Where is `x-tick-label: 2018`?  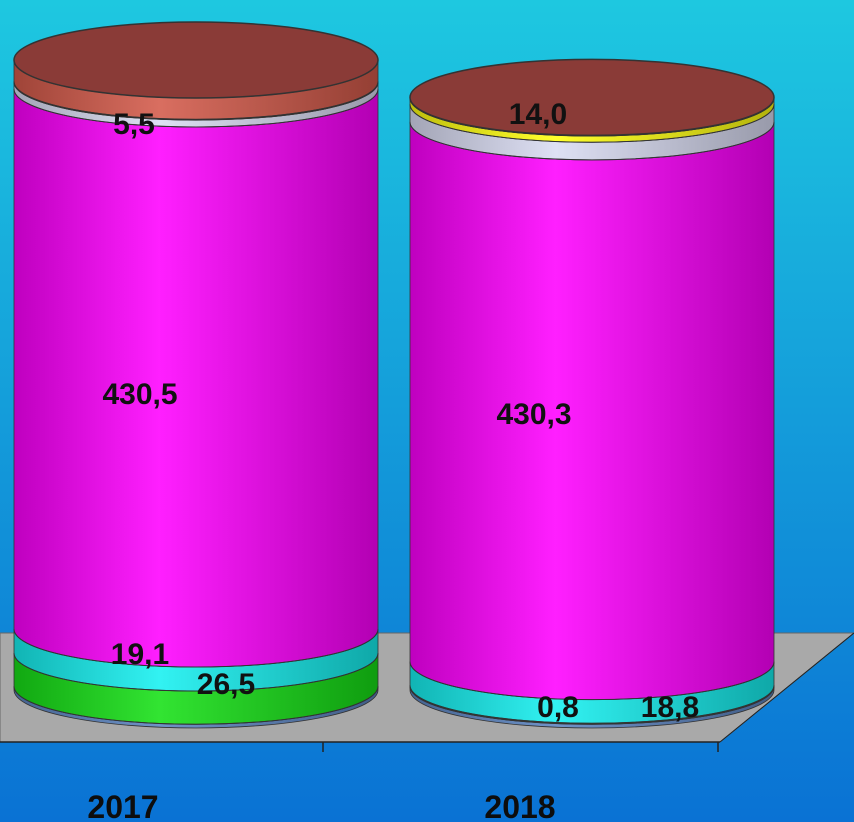
x-tick-label: 2018 is located at coordinates (519, 805).